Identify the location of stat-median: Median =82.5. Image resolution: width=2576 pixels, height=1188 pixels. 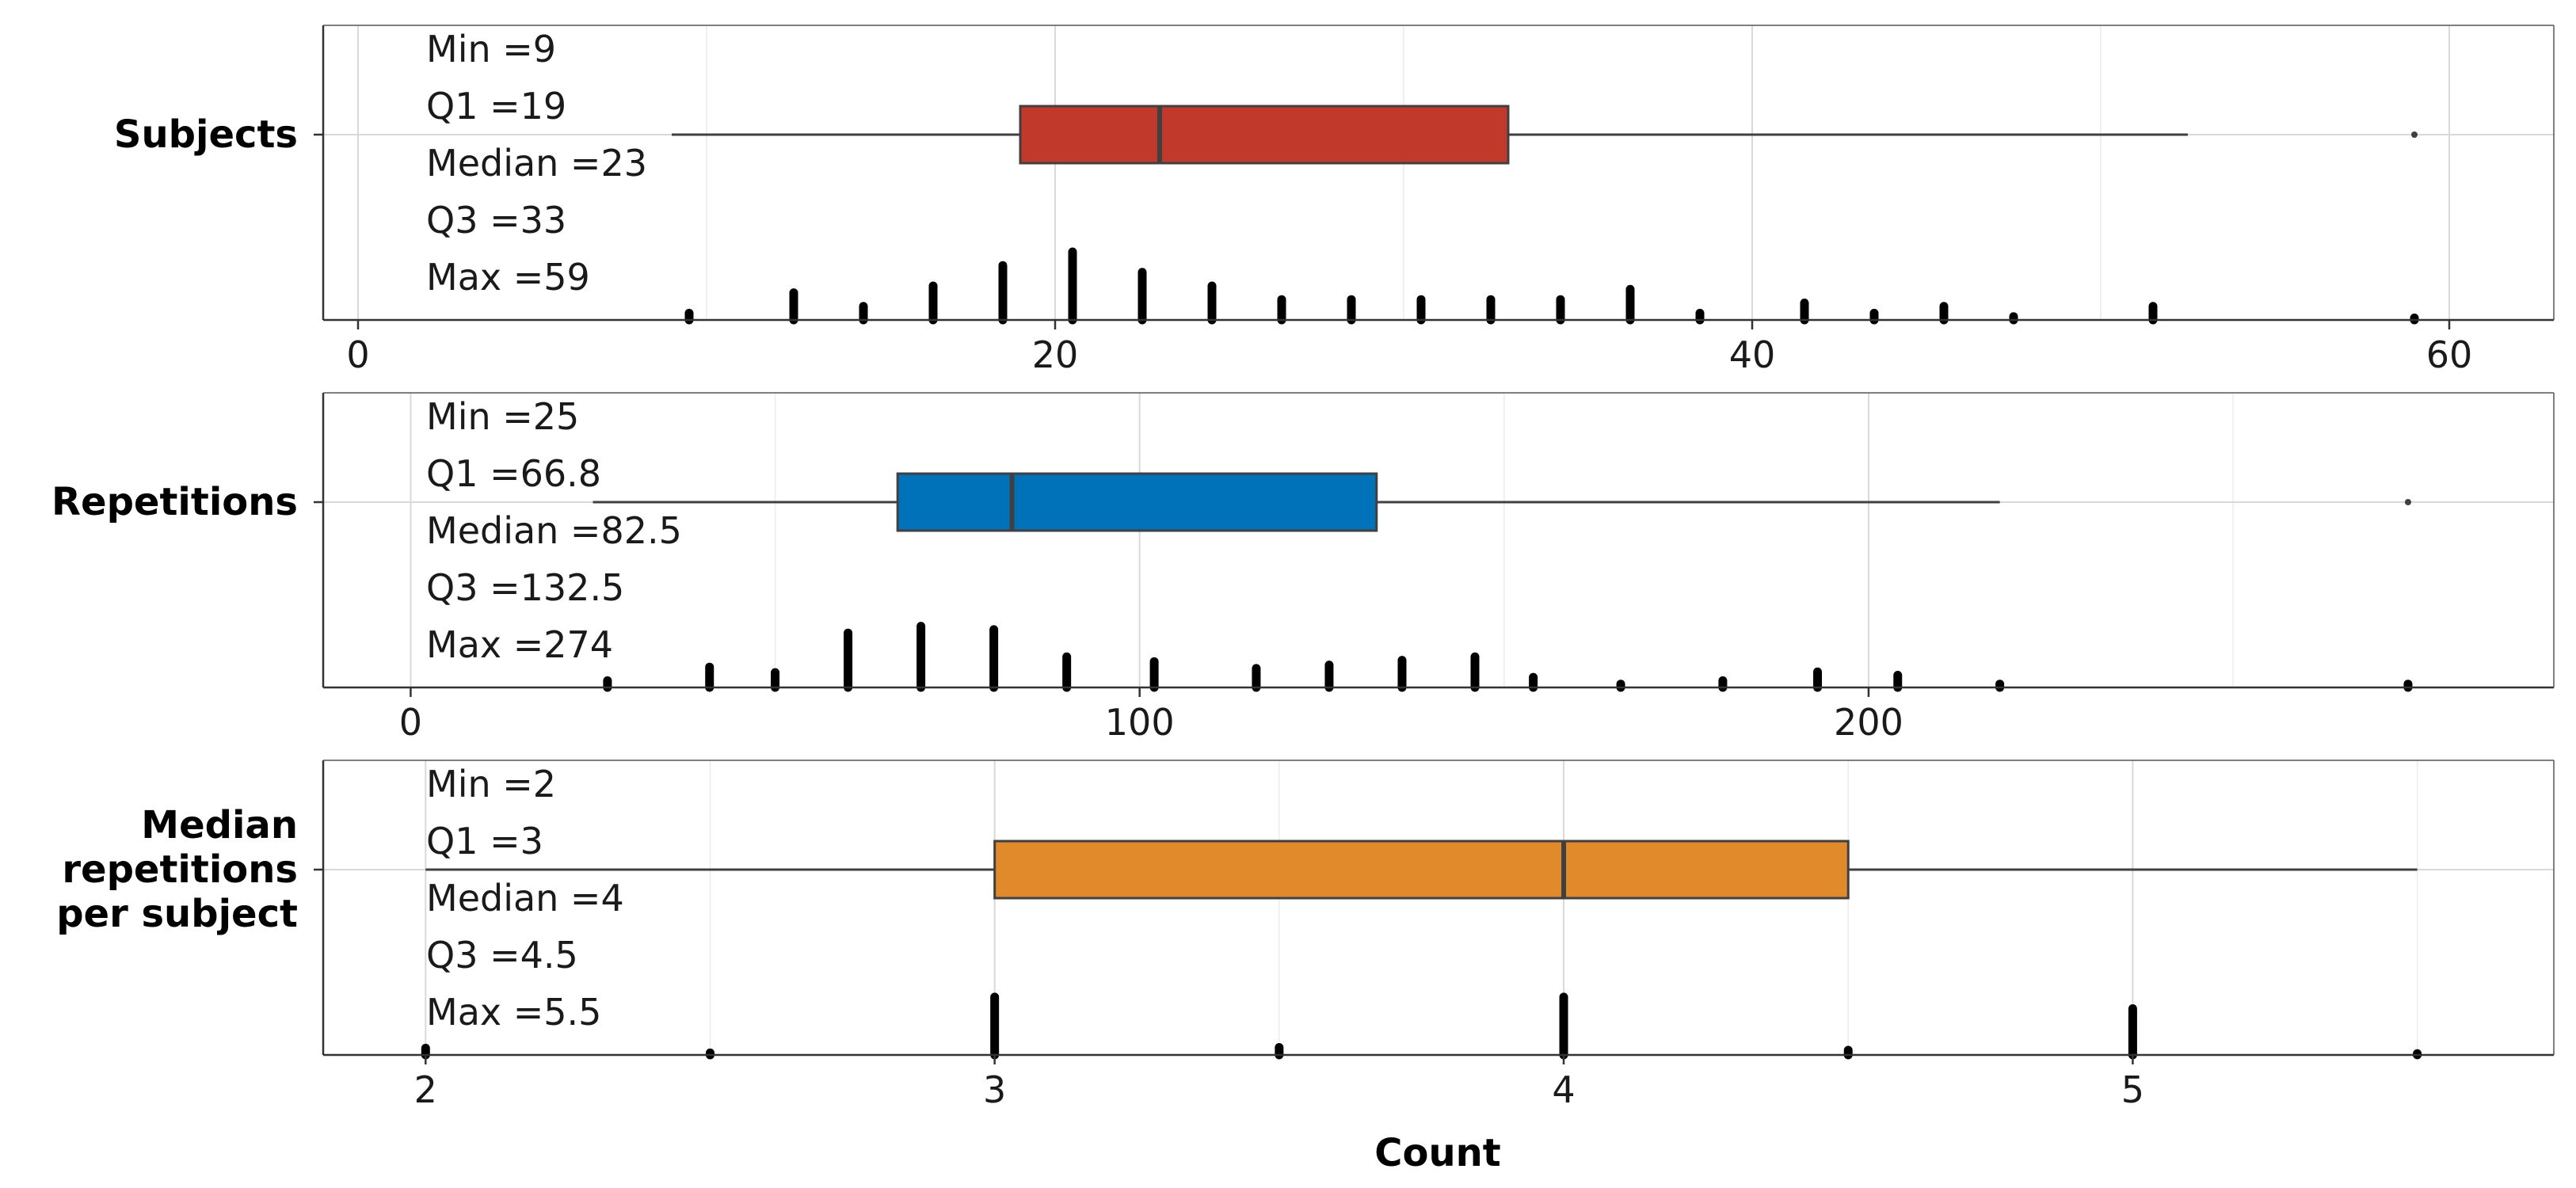
(554, 530).